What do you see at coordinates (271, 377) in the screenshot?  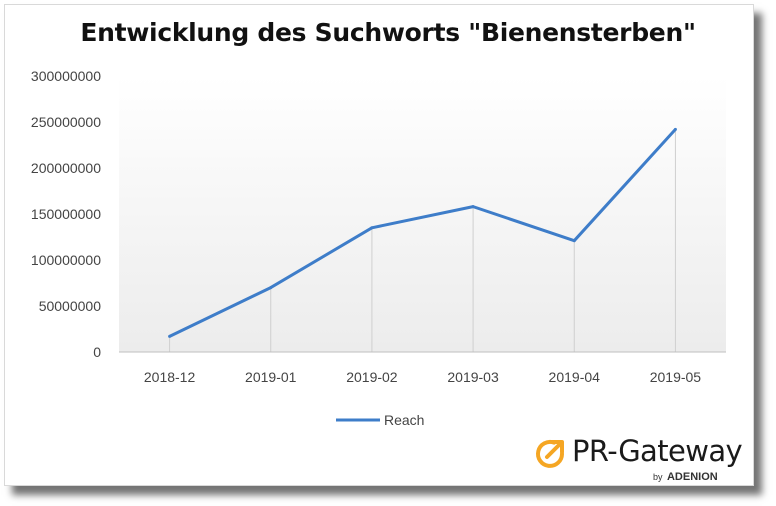 I see `x-tick-label: 2019-01` at bounding box center [271, 377].